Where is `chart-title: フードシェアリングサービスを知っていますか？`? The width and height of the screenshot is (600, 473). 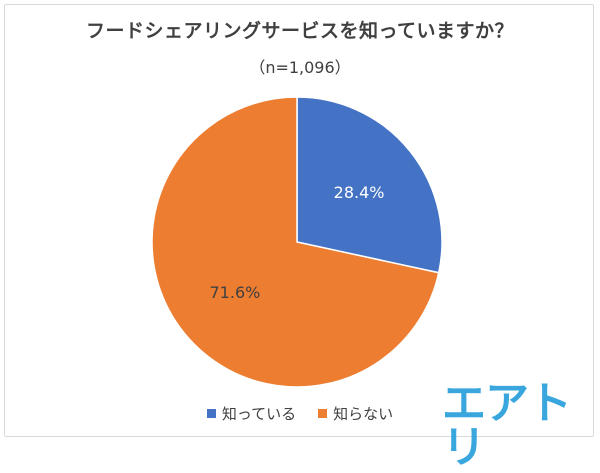 chart-title: フードシェアリングサービスを知っていますか？ is located at coordinates (300, 31).